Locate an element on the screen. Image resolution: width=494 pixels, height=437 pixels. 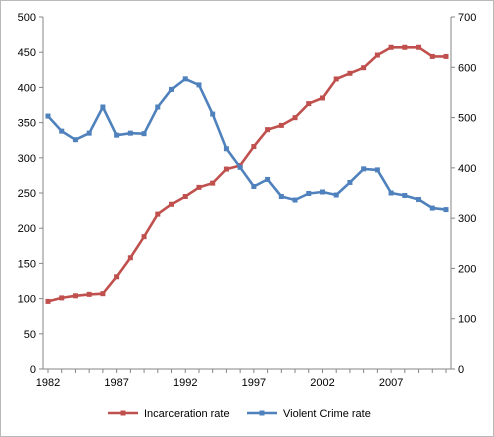
legend-entry-0: Incarceration rate is located at coordinates (169, 414).